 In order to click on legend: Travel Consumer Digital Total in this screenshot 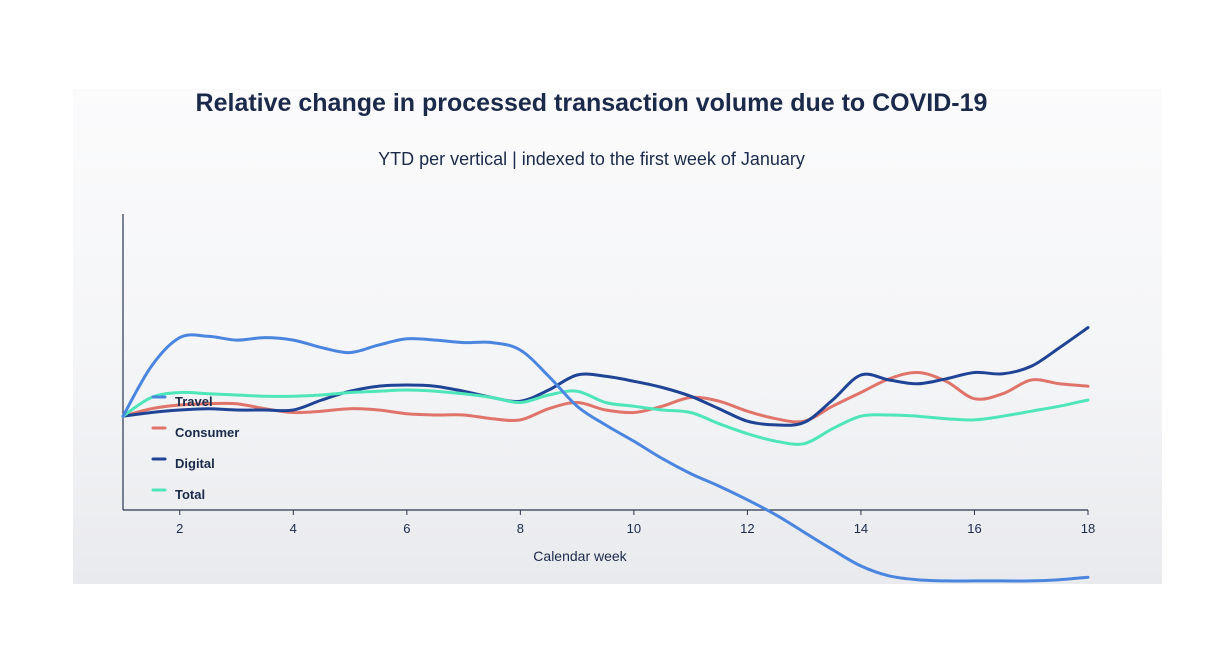, I will do `click(195, 448)`.